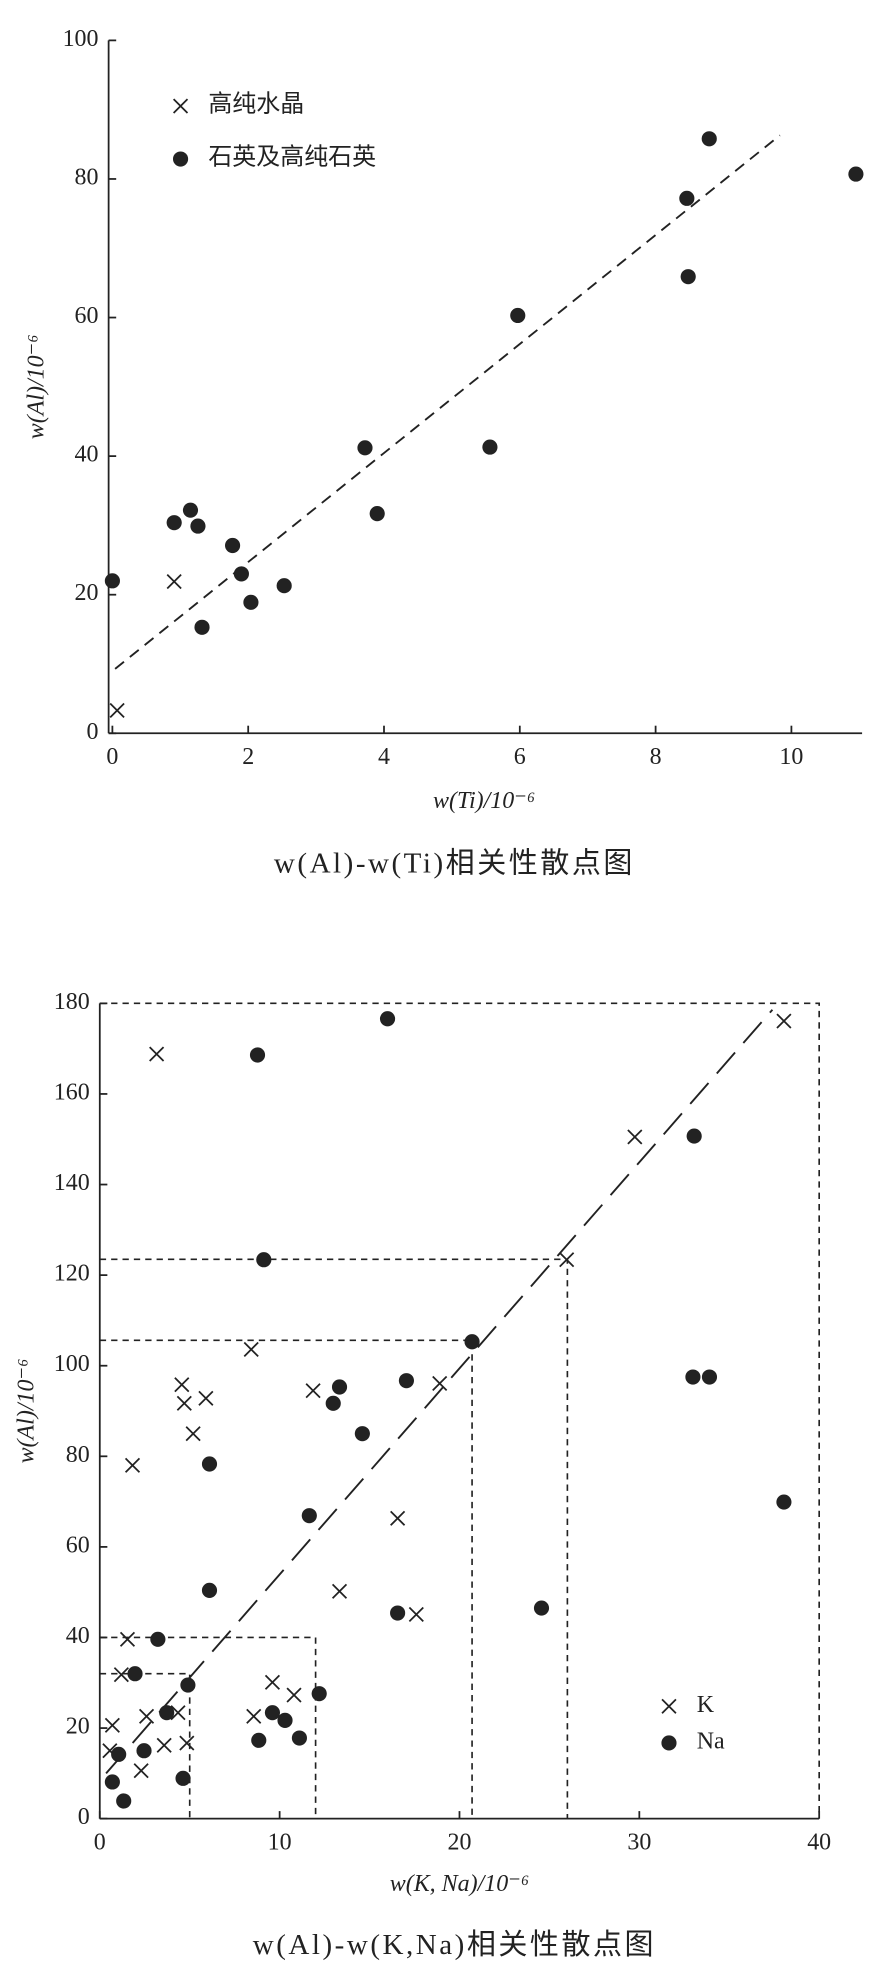  What do you see at coordinates (384, 757) in the screenshot?
I see `x-tick-label: 4` at bounding box center [384, 757].